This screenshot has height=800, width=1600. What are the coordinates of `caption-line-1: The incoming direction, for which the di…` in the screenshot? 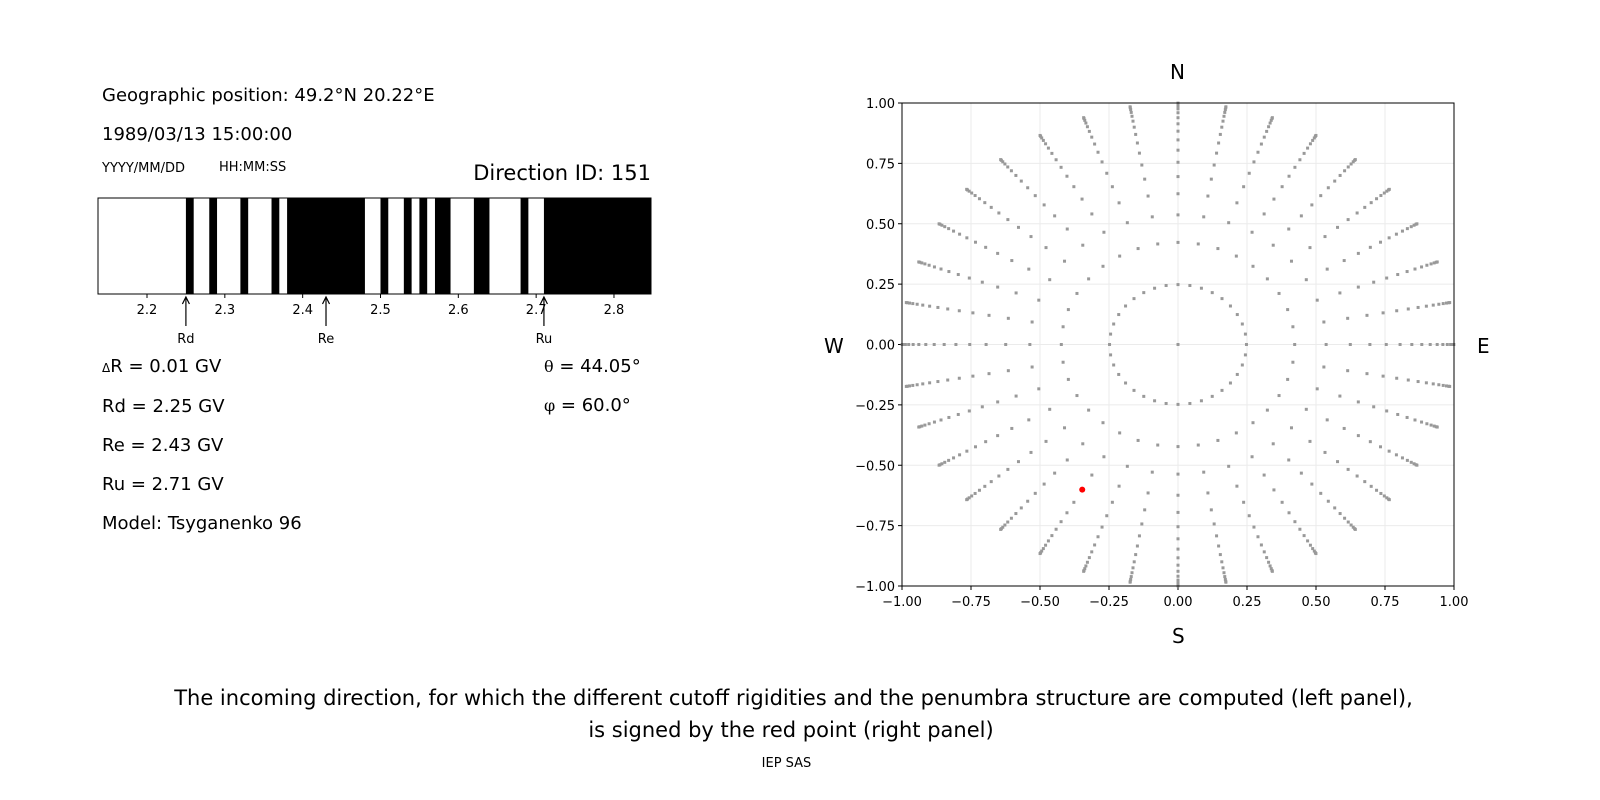 It's located at (793, 698).